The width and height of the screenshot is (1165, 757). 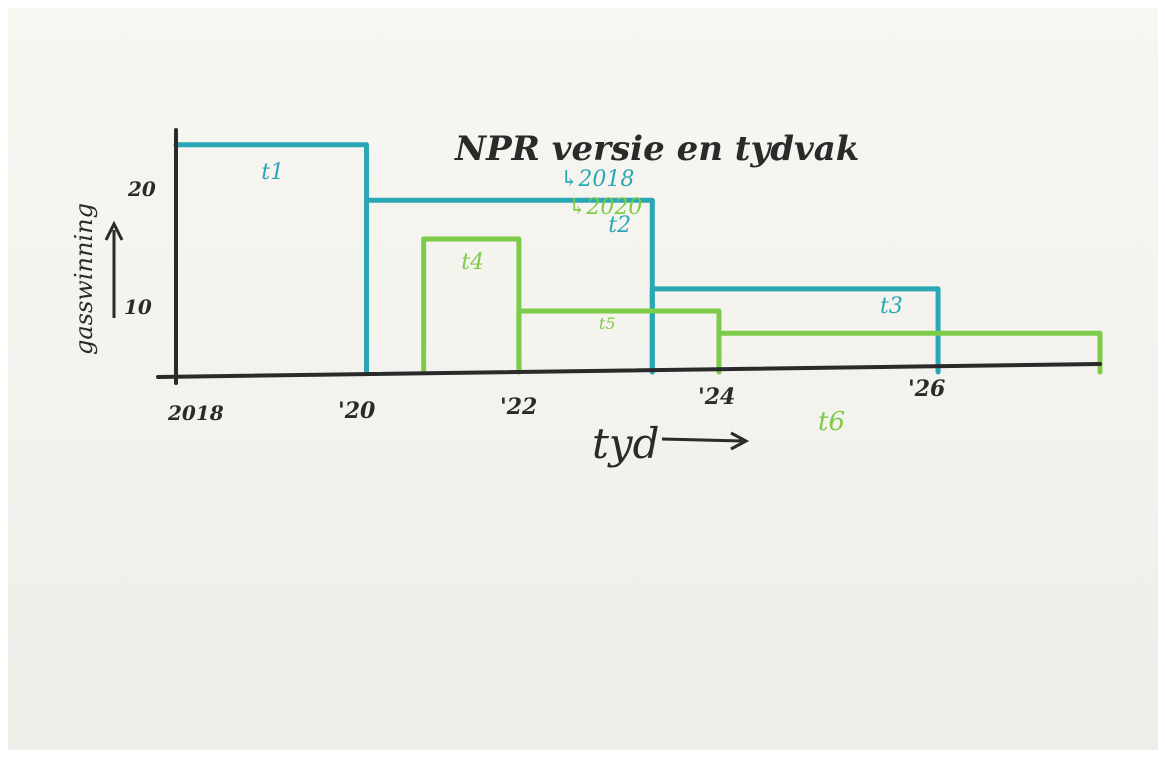 I want to click on series-2018-segment-t3: t3, so click(x=795, y=330).